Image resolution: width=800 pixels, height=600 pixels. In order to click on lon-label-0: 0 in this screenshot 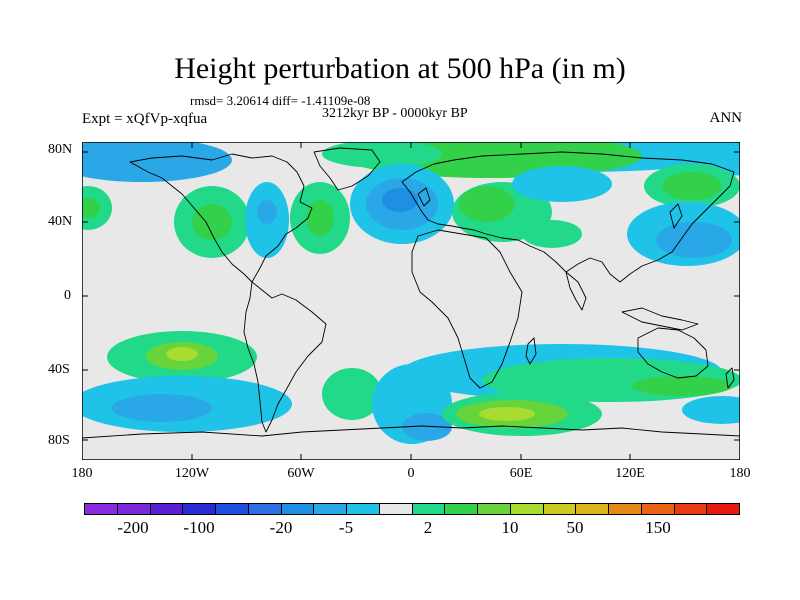, I will do `click(411, 473)`.